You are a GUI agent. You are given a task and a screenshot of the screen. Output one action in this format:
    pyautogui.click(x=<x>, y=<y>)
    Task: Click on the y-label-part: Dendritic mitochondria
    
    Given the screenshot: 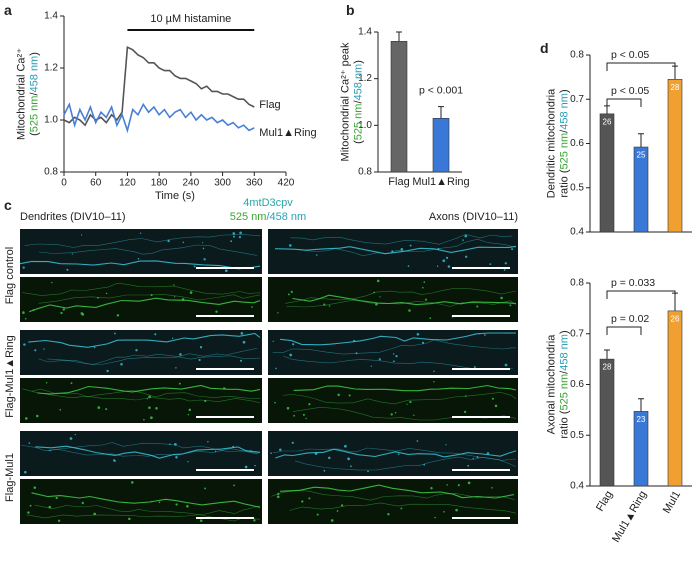 What is the action you would take?
    pyautogui.click(x=552, y=143)
    